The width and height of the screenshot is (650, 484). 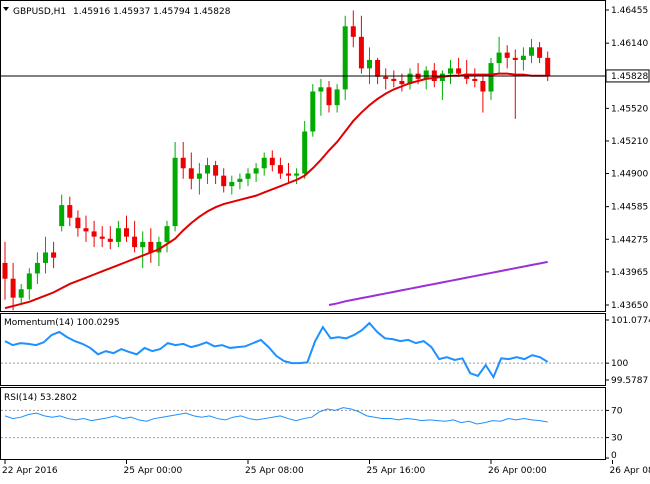 What do you see at coordinates (274, 471) in the screenshot?
I see `time-tick-label: 25 Apr 08:00` at bounding box center [274, 471].